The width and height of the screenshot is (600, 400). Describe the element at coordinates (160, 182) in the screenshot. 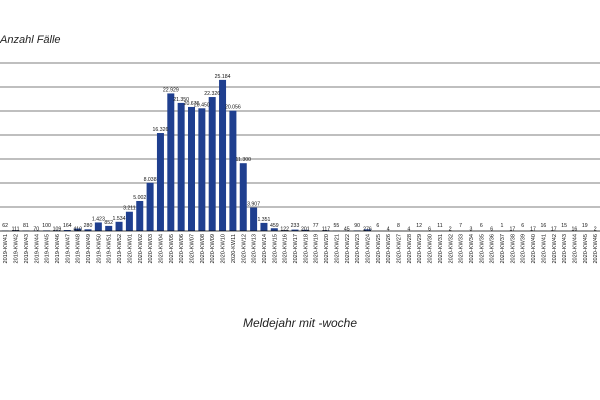

I see `bar-2020-kw04` at that location.